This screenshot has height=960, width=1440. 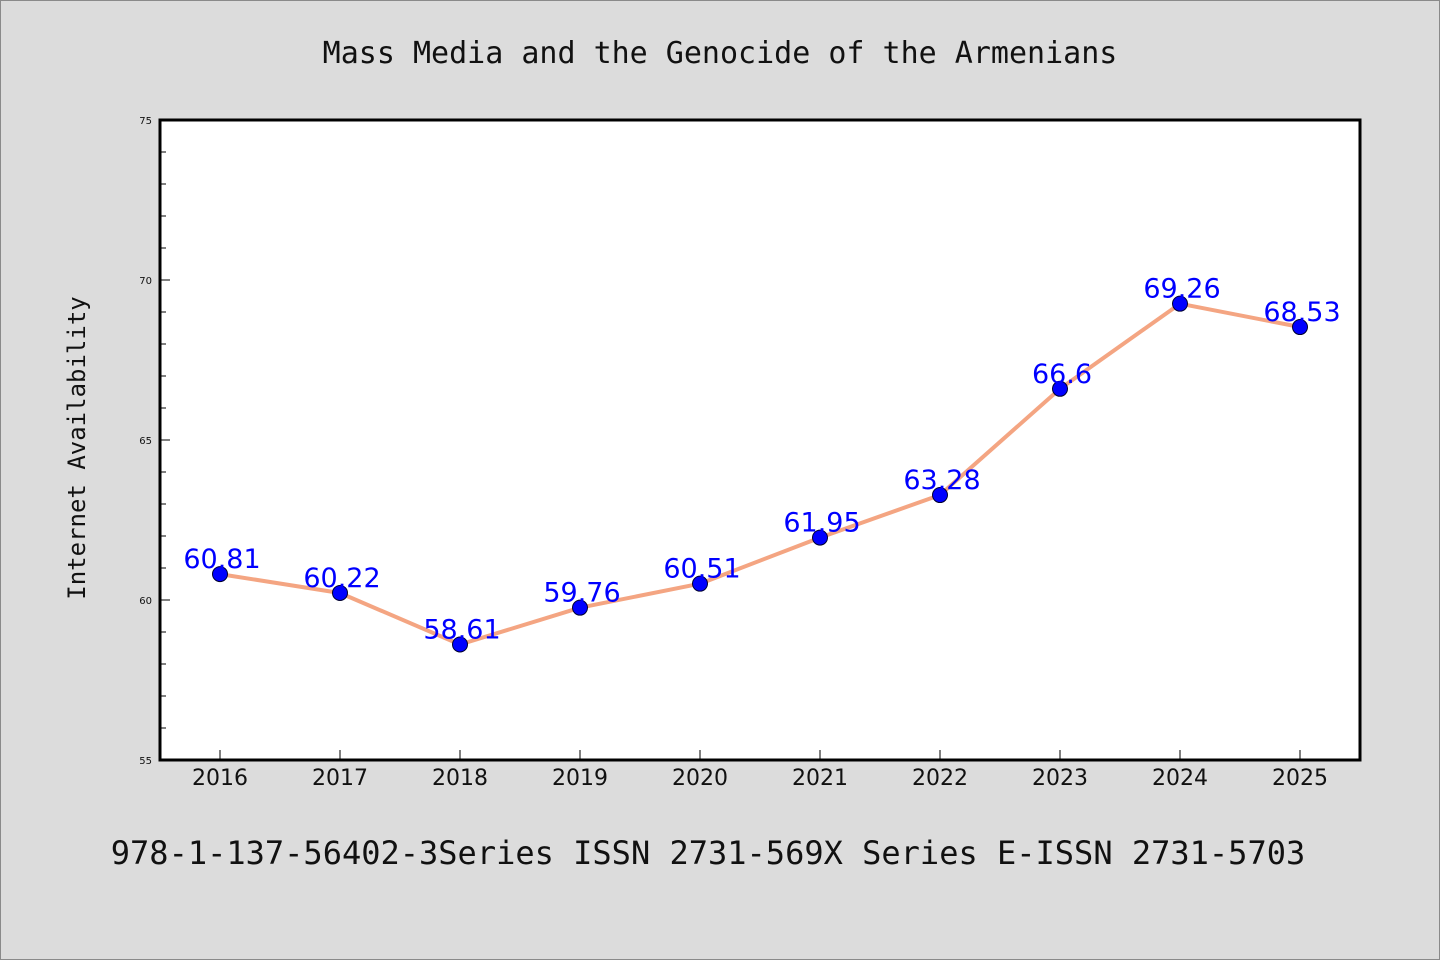 I want to click on data-label: 61.95, so click(x=821, y=523).